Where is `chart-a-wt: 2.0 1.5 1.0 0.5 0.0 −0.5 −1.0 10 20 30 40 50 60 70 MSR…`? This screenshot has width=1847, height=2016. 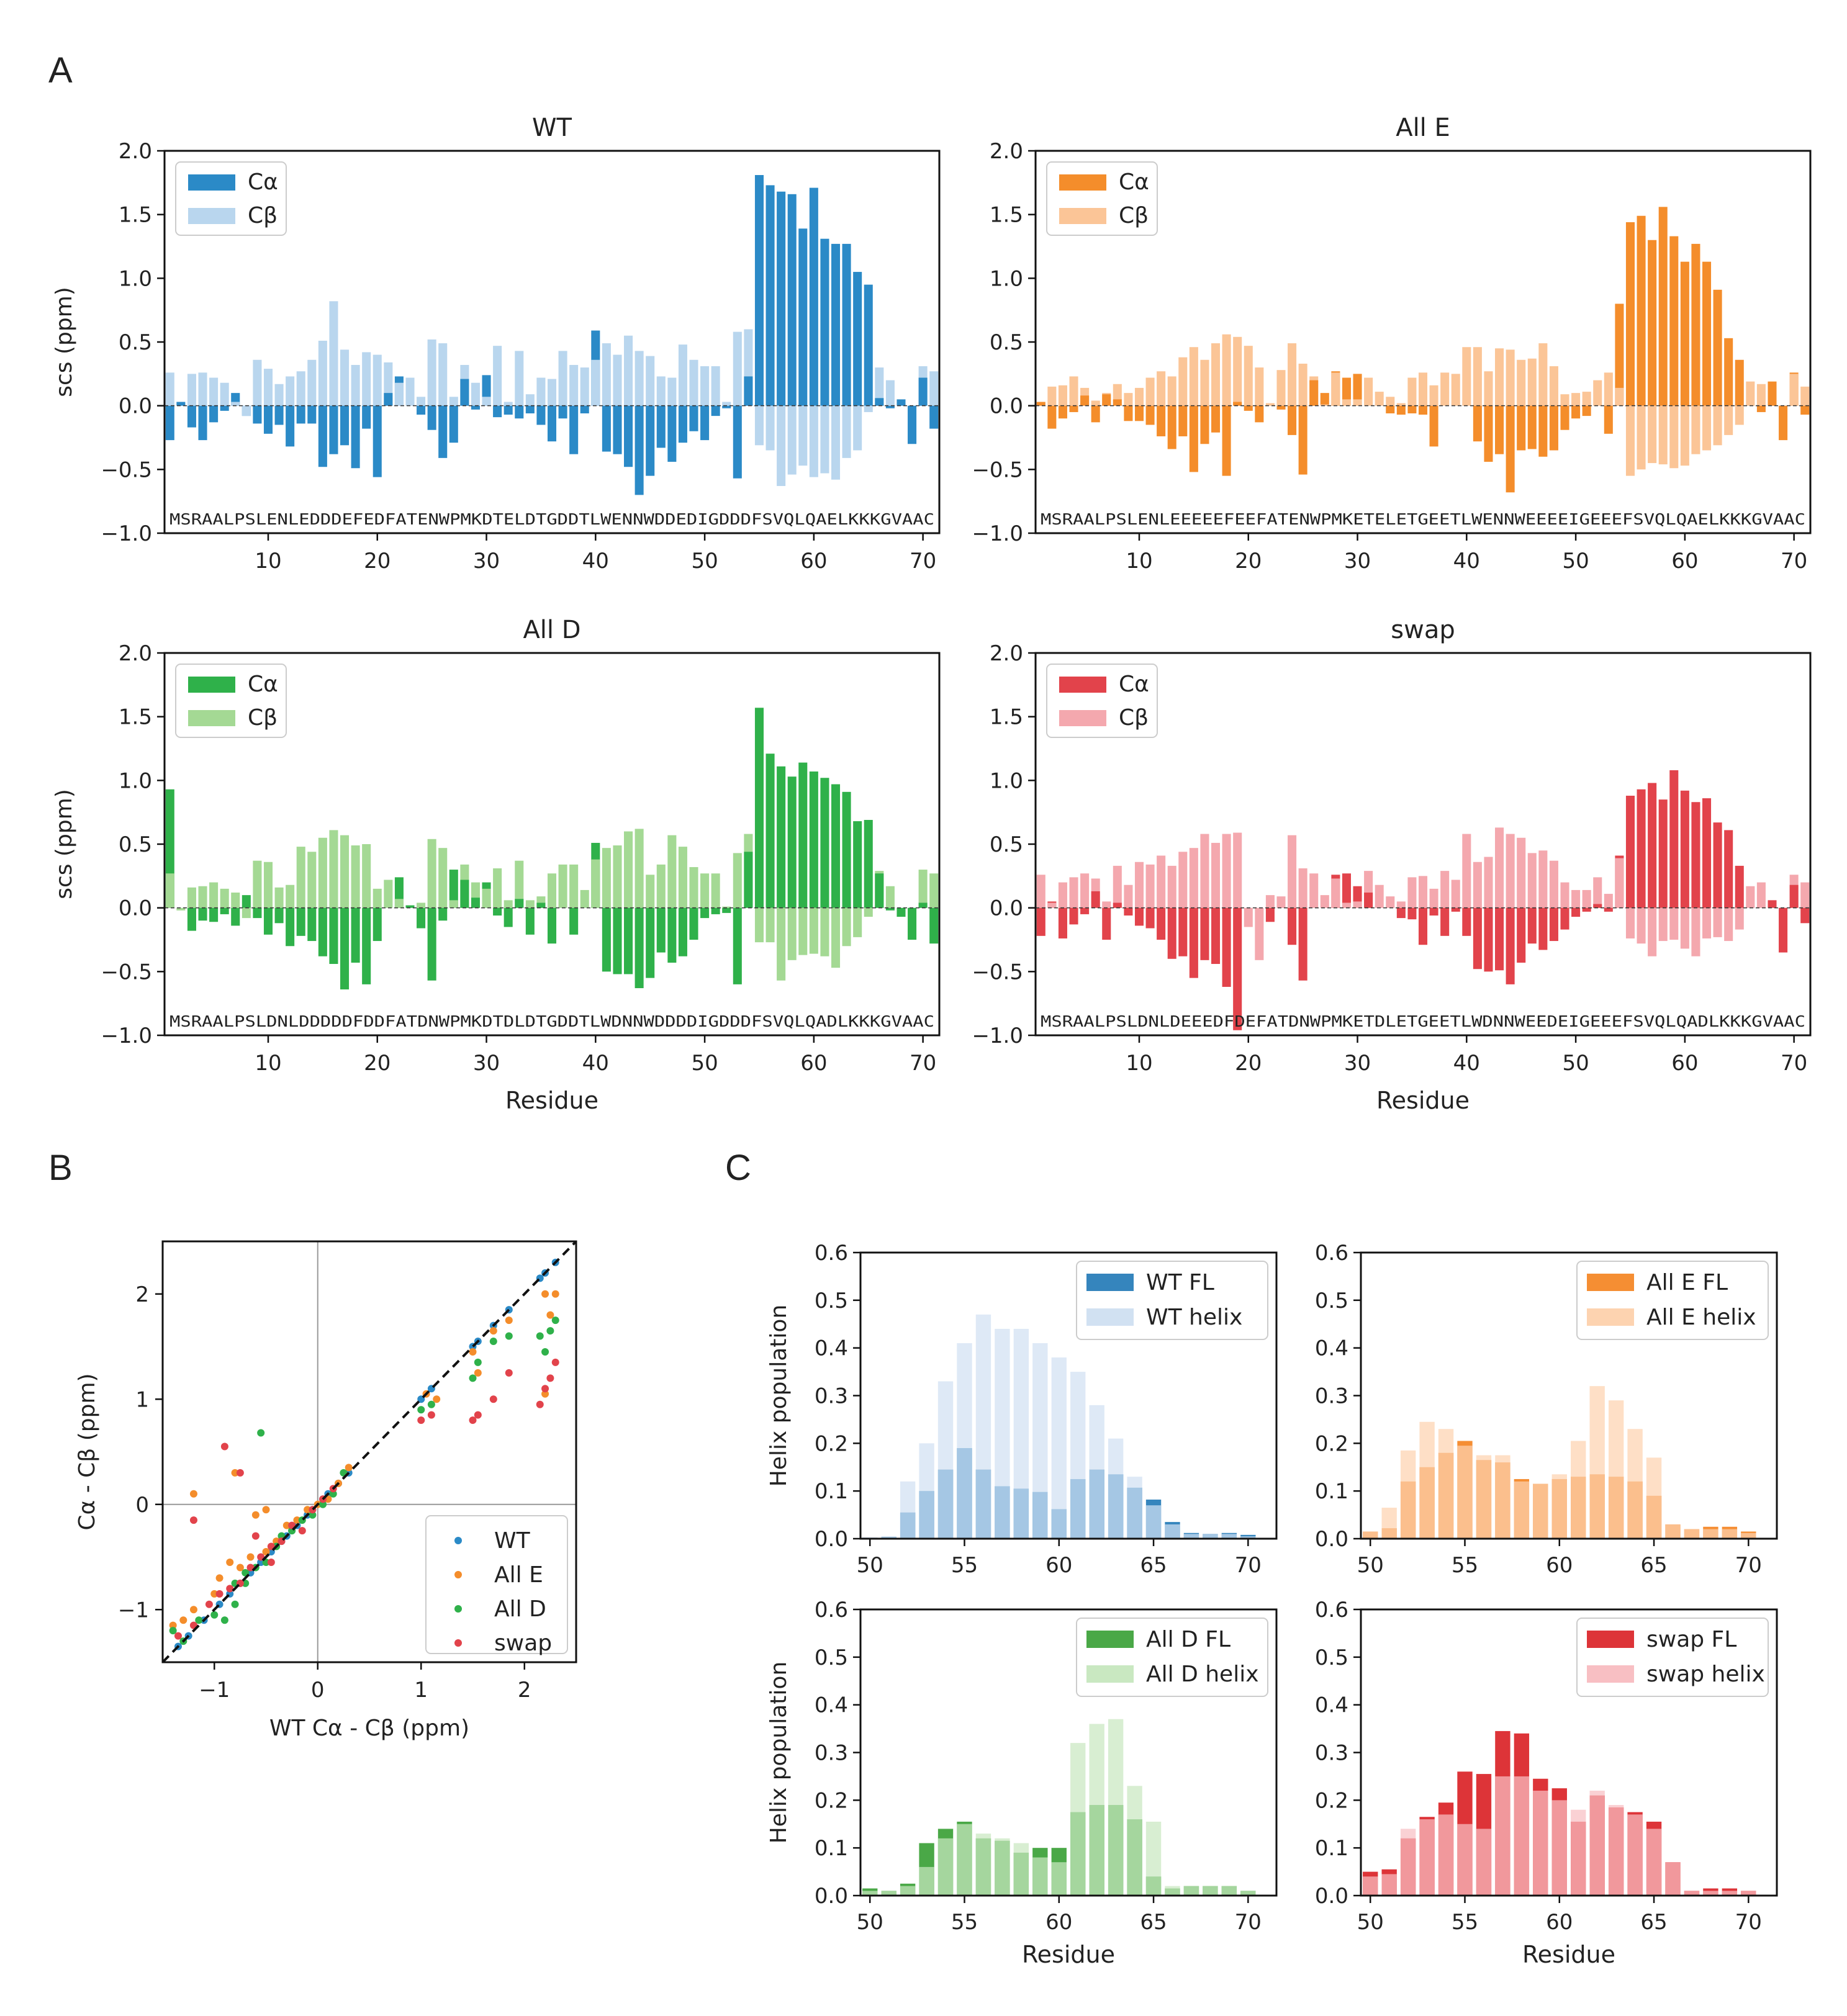 chart-a-wt: 2.0 1.5 1.0 0.5 0.0 −0.5 −1.0 10 20 30 40 50 60 70 MSR… is located at coordinates (496, 344).